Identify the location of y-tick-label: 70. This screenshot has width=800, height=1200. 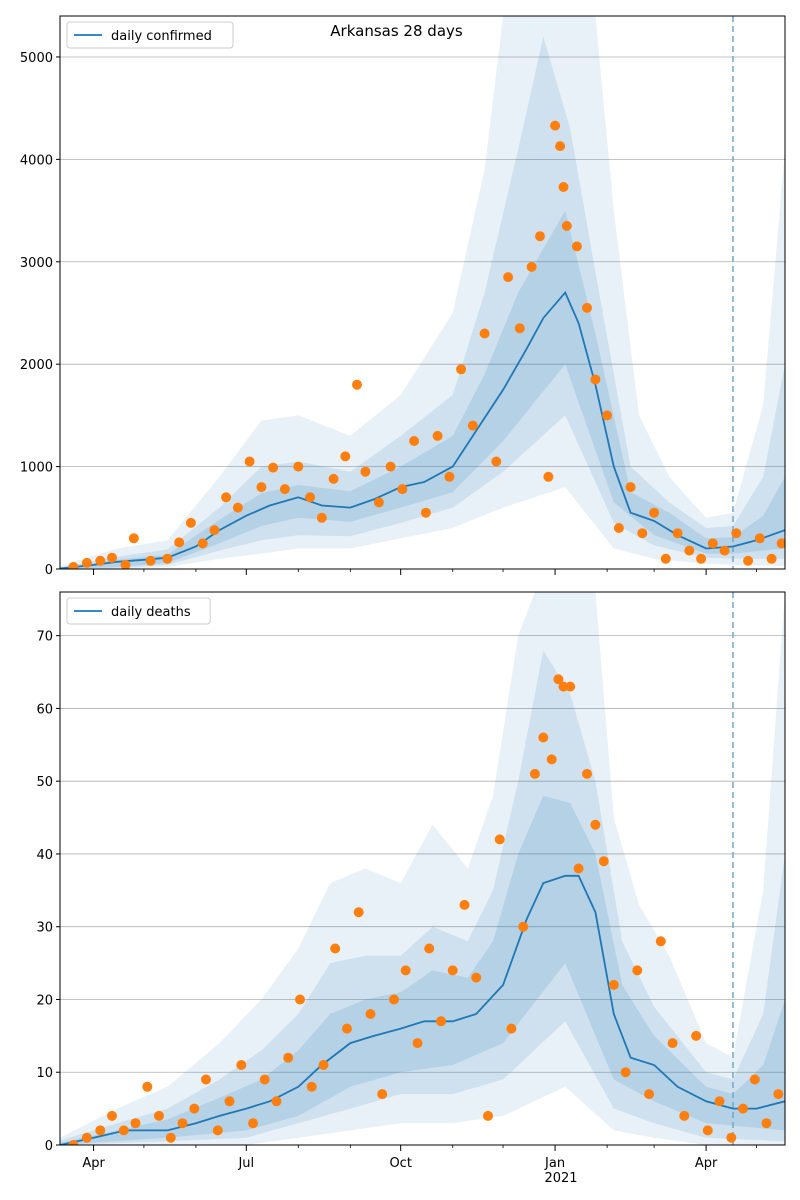
(44, 637).